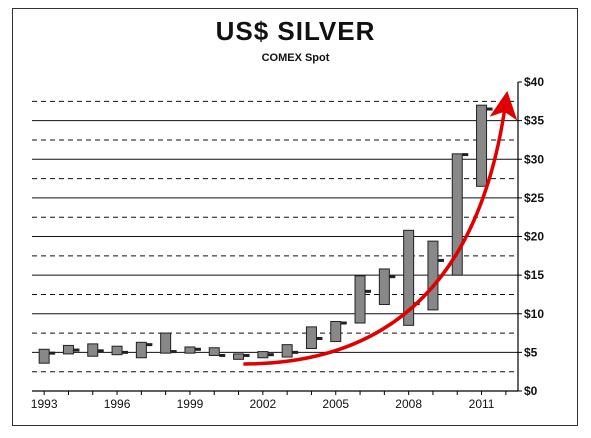 The height and width of the screenshot is (438, 591). I want to click on y-tick-label: $25, so click(534, 198).